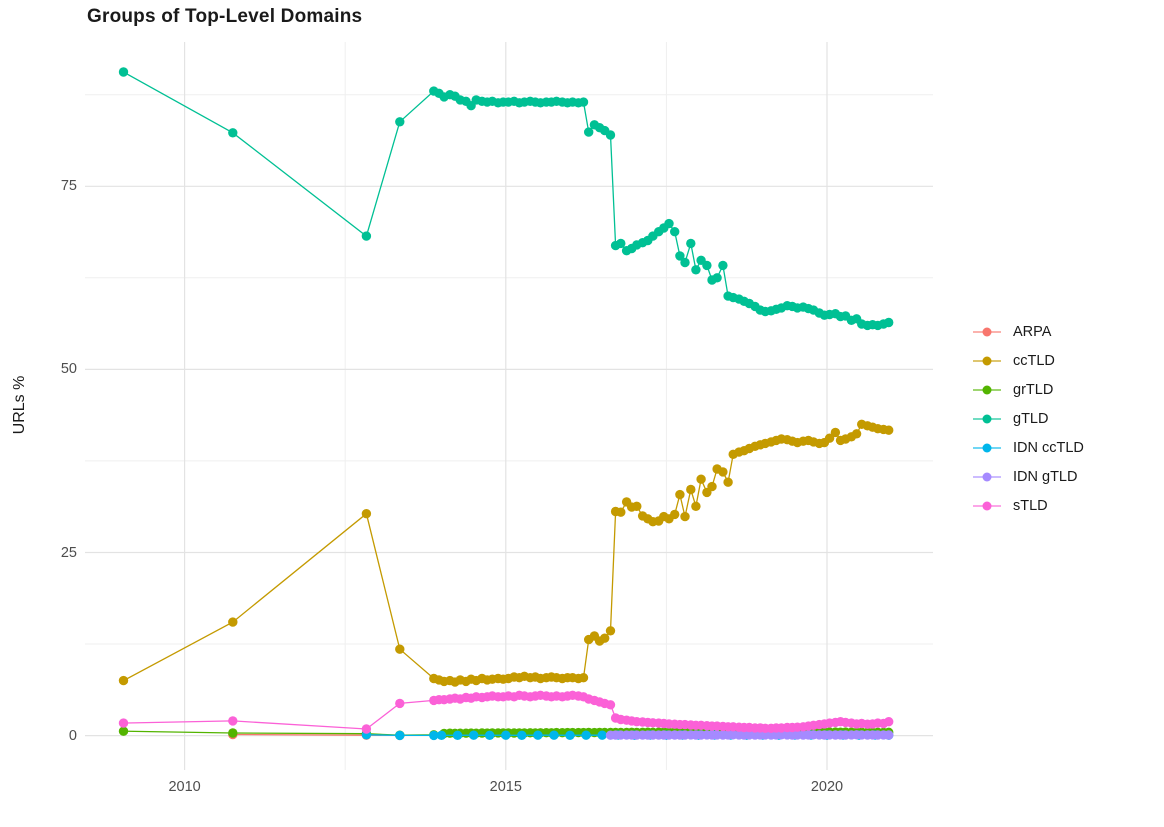  What do you see at coordinates (184, 787) in the screenshot?
I see `x-tick-label: 2010` at bounding box center [184, 787].